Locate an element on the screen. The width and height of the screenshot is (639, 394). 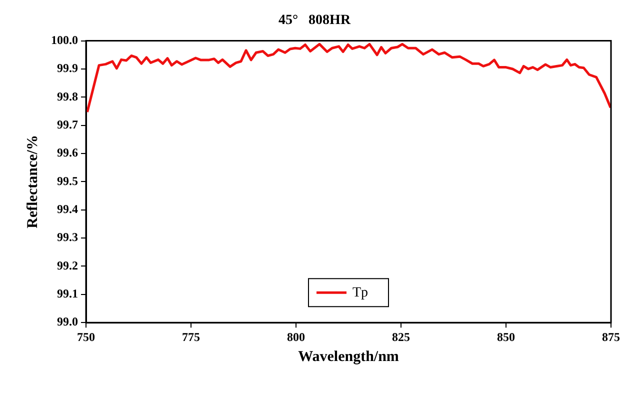
y-tick-label: 99.7 is located at coordinates (67, 124).